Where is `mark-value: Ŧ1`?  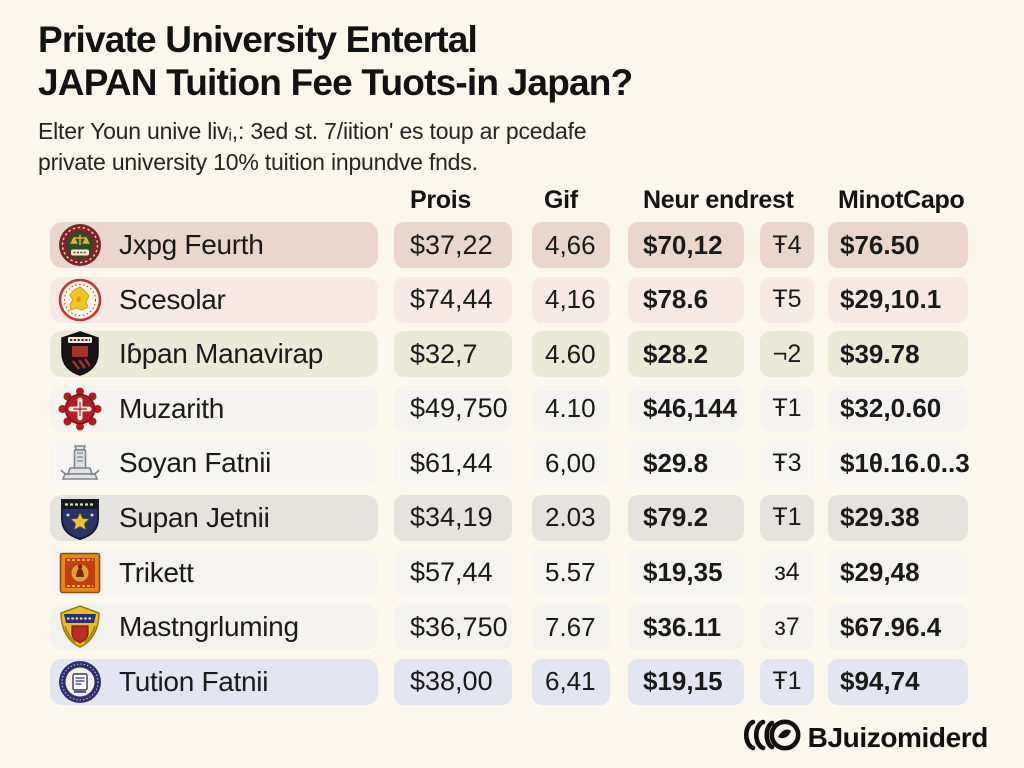
mark-value: Ŧ1 is located at coordinates (787, 517).